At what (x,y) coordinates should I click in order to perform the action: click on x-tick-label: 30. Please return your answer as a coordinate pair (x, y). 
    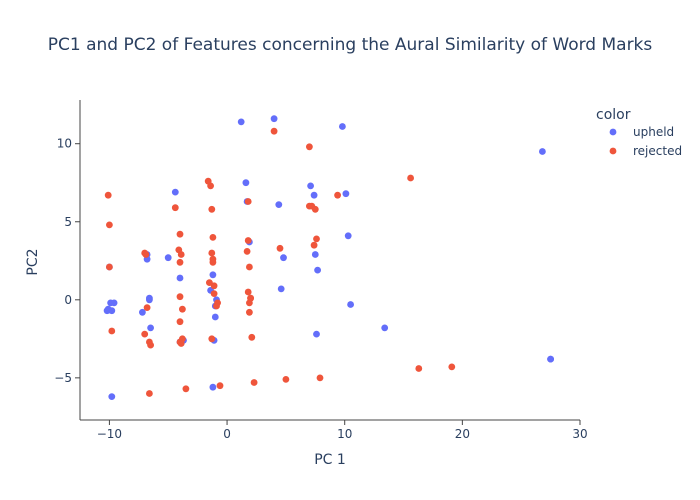
    Looking at the image, I should click on (579, 434).